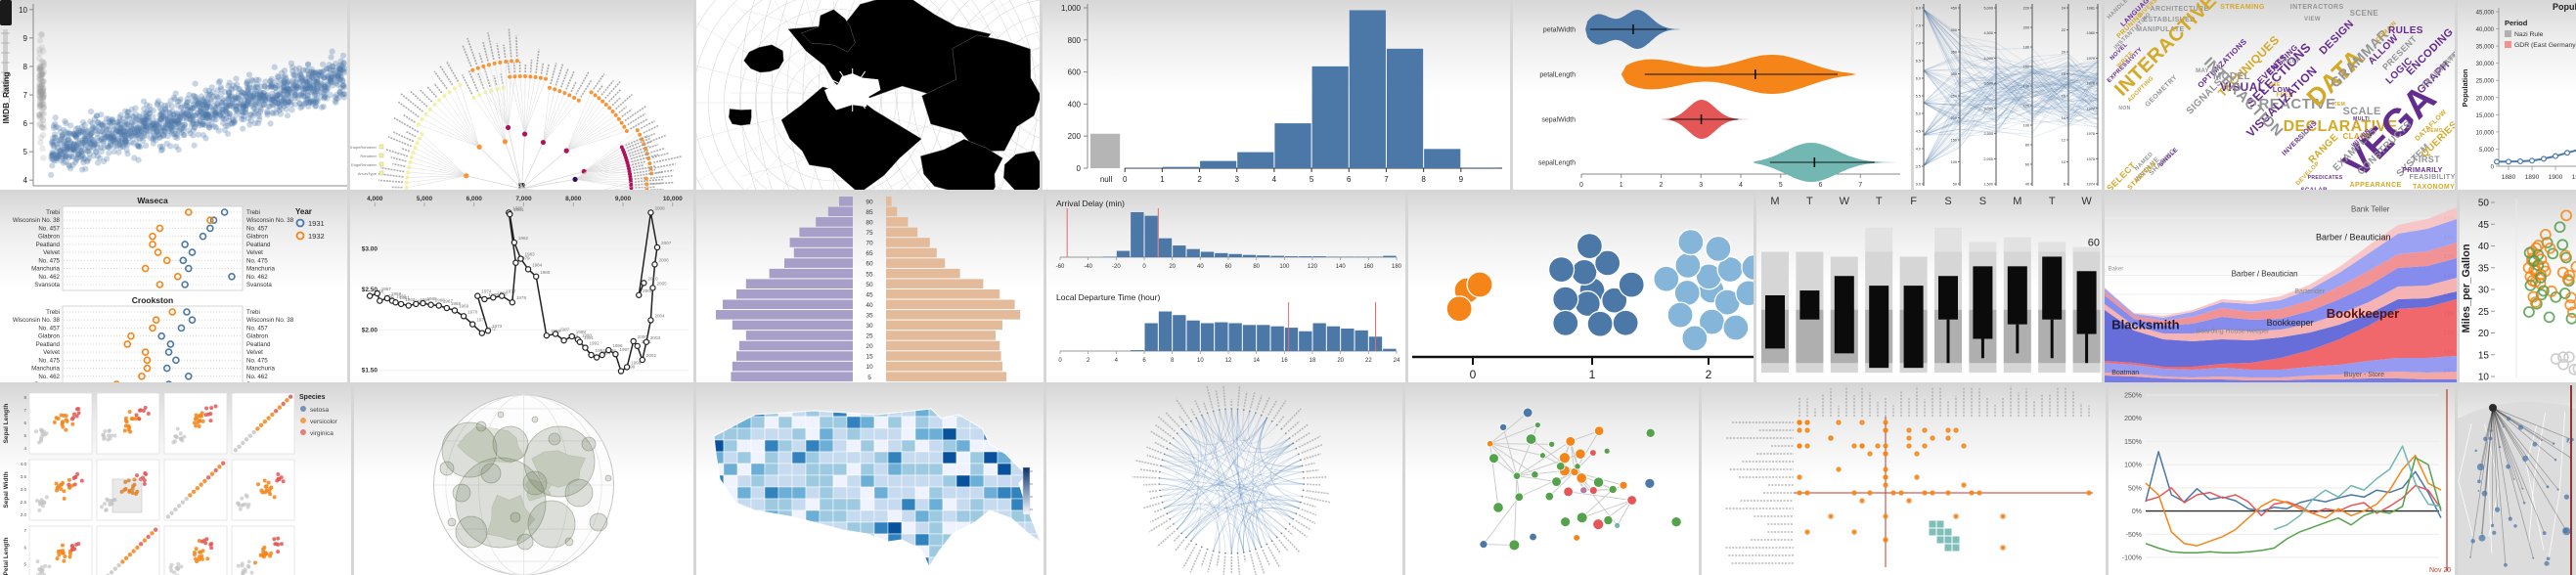 Image resolution: width=2576 pixels, height=575 pixels. Describe the element at coordinates (321, 433) in the screenshot. I see `svg-text: virginica` at that location.